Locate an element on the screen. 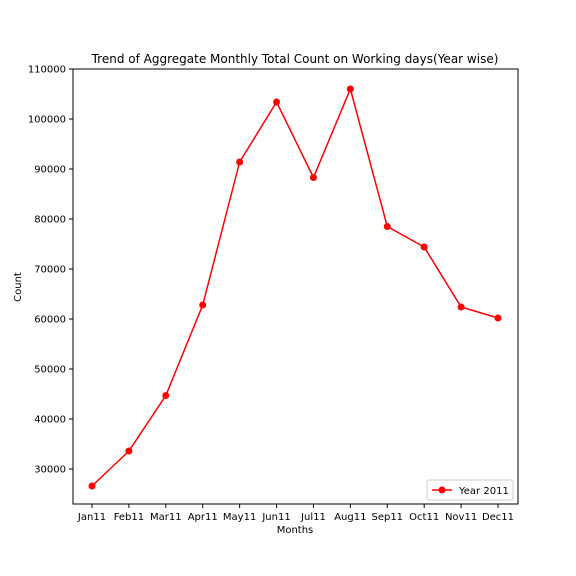 This screenshot has height=576, width=576. y-tick-label: 80000 is located at coordinates (50, 220).